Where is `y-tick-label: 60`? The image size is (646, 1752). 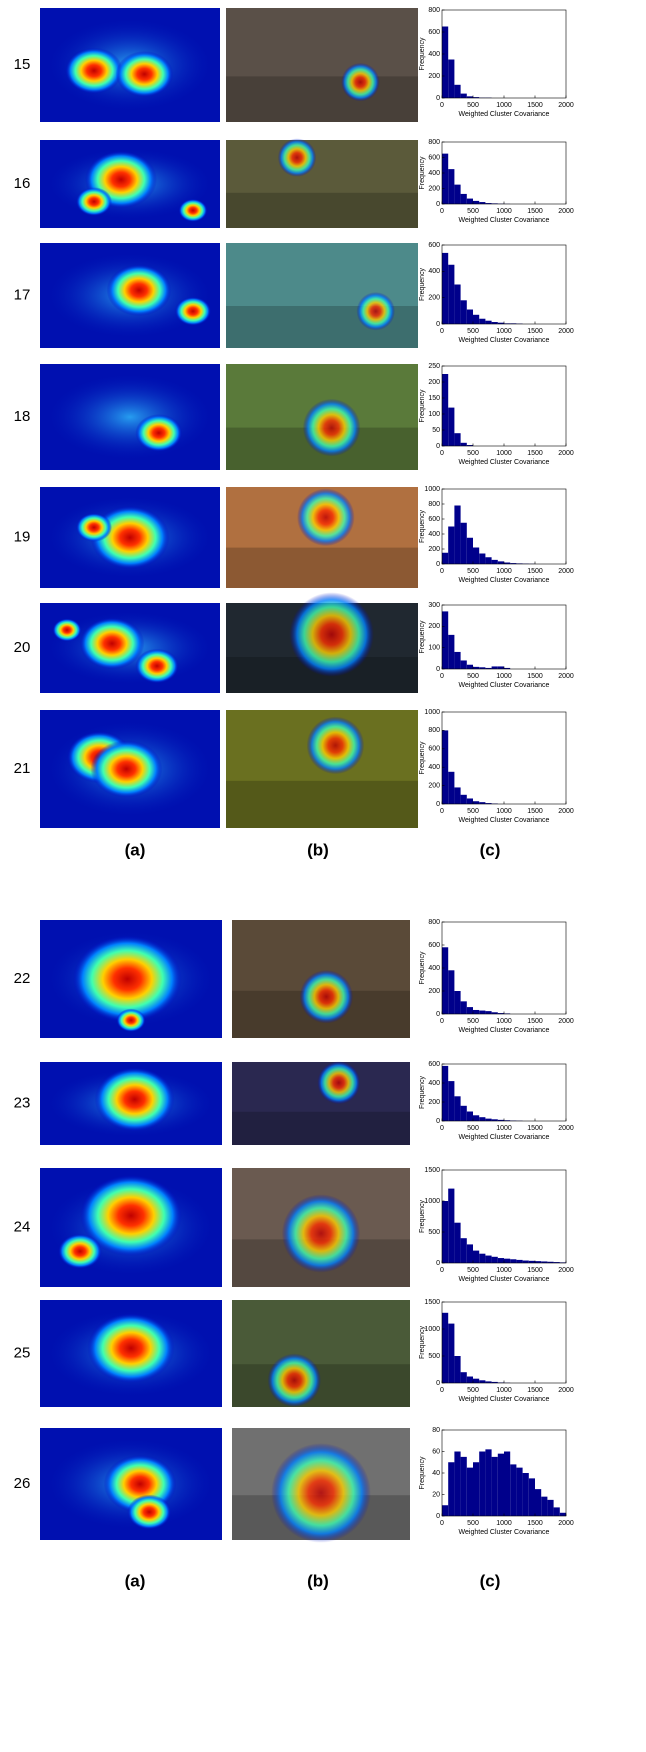 y-tick-label: 60 is located at coordinates (436, 1451).